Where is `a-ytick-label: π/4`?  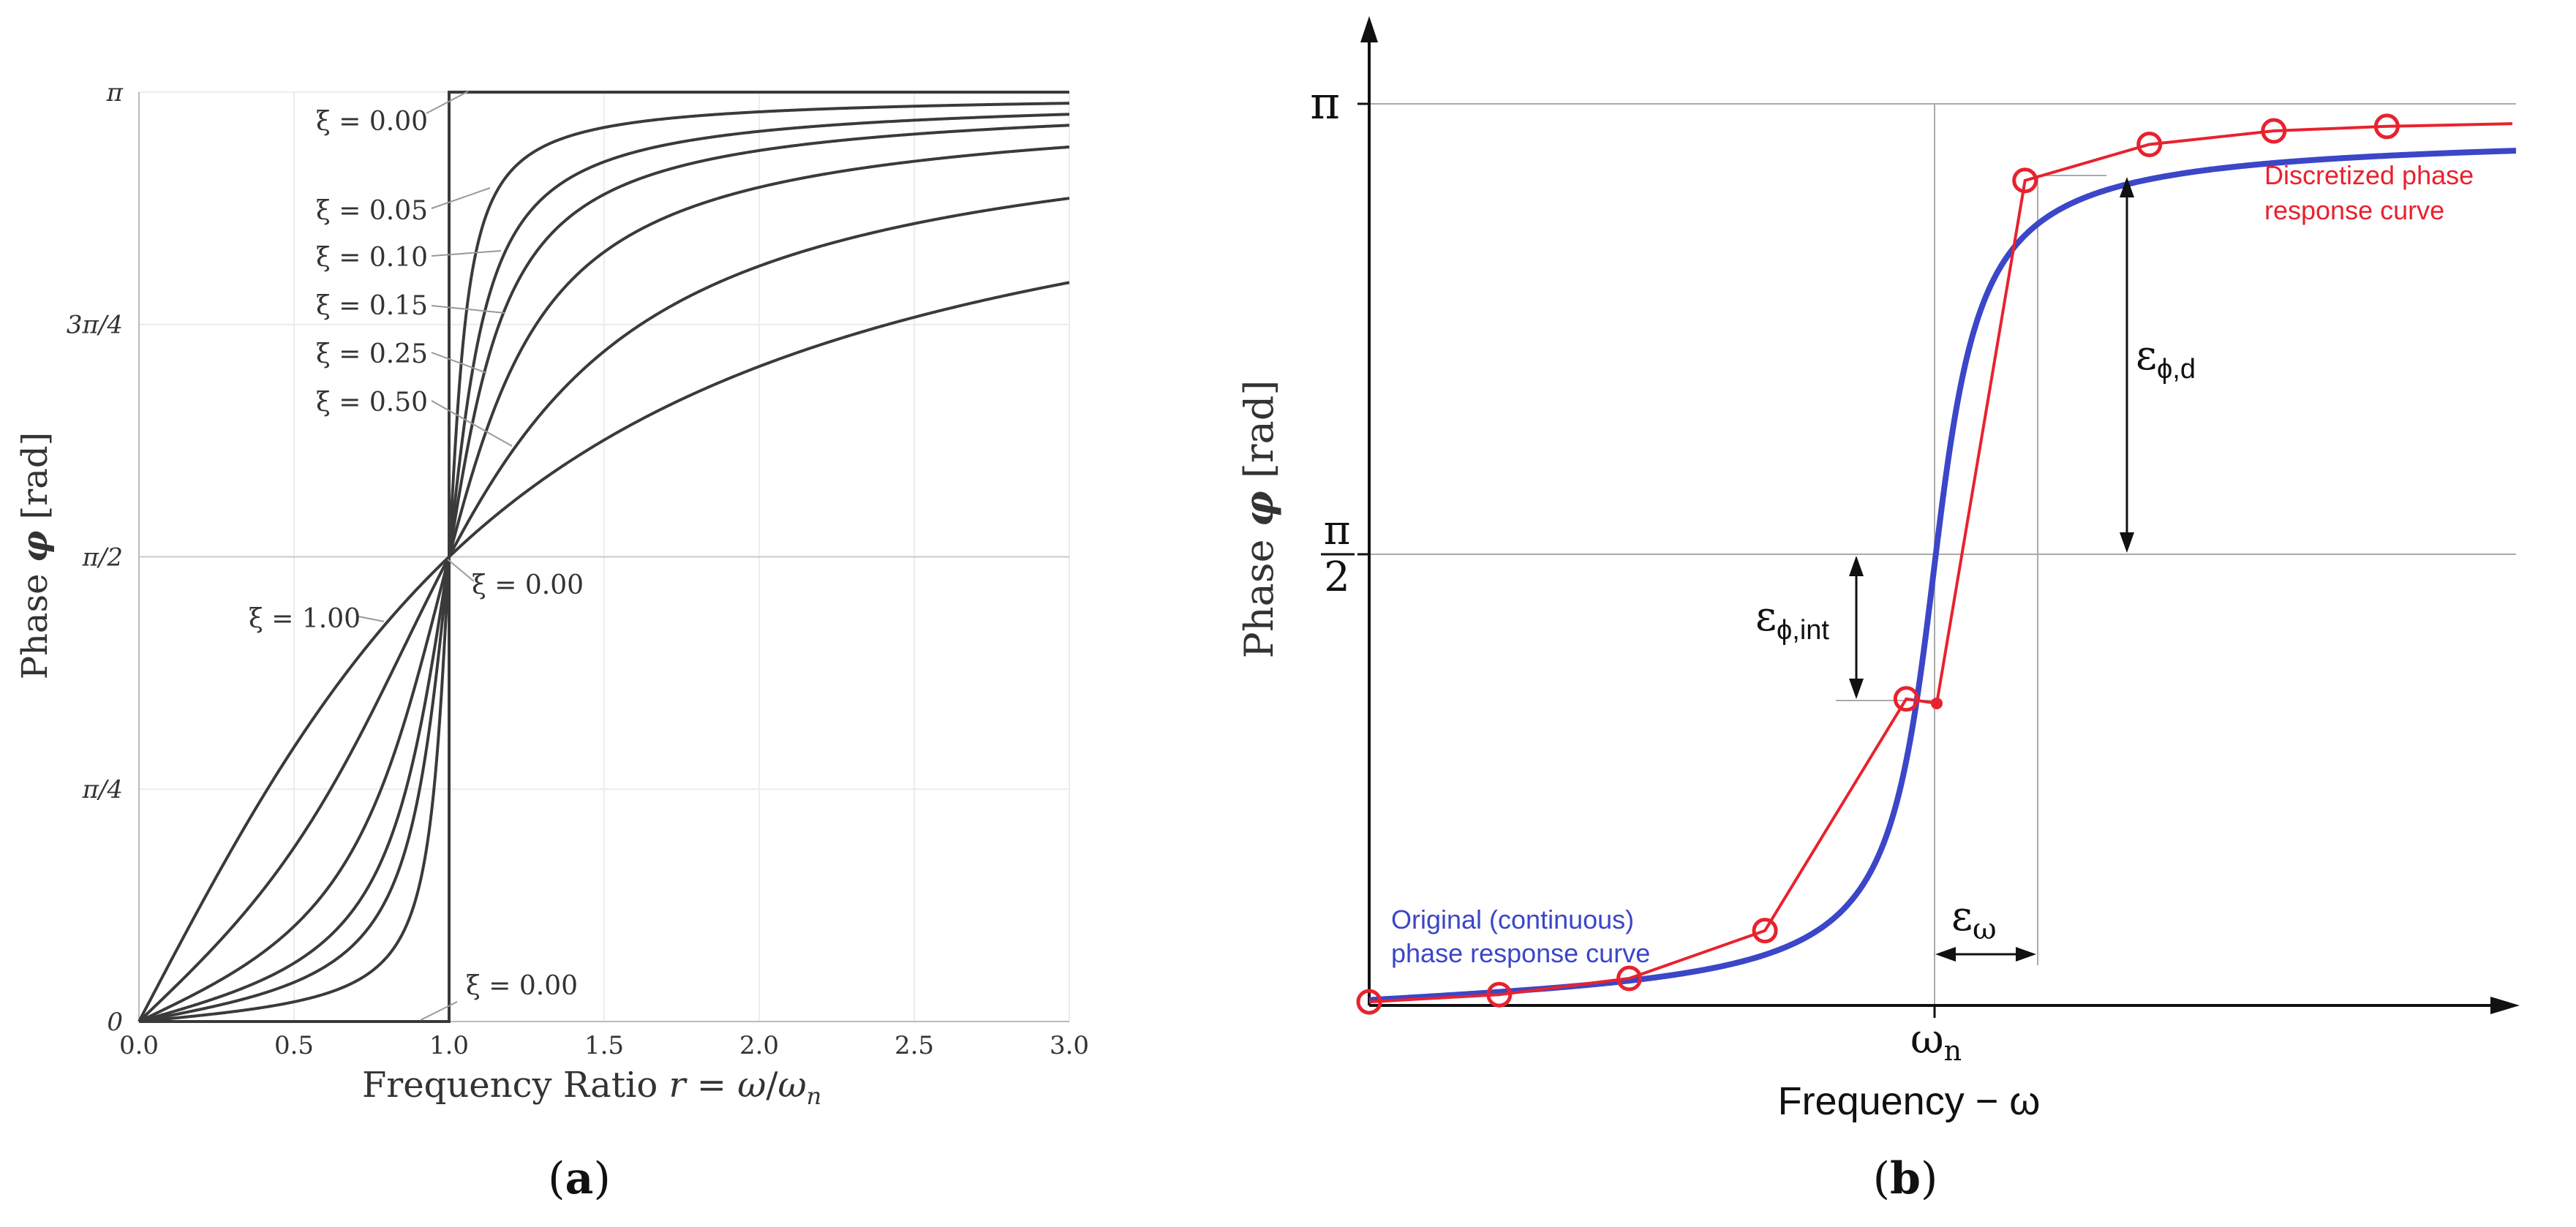 a-ytick-label: π/4 is located at coordinates (102, 790).